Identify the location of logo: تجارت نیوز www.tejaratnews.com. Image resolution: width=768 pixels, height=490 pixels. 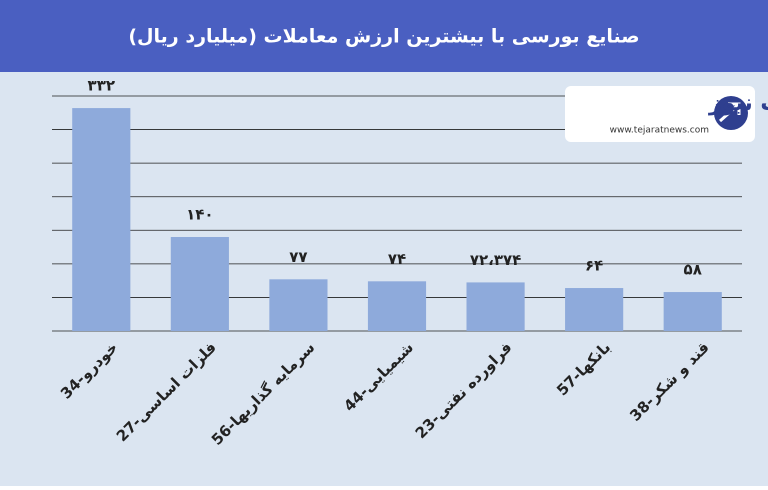
(666, 114).